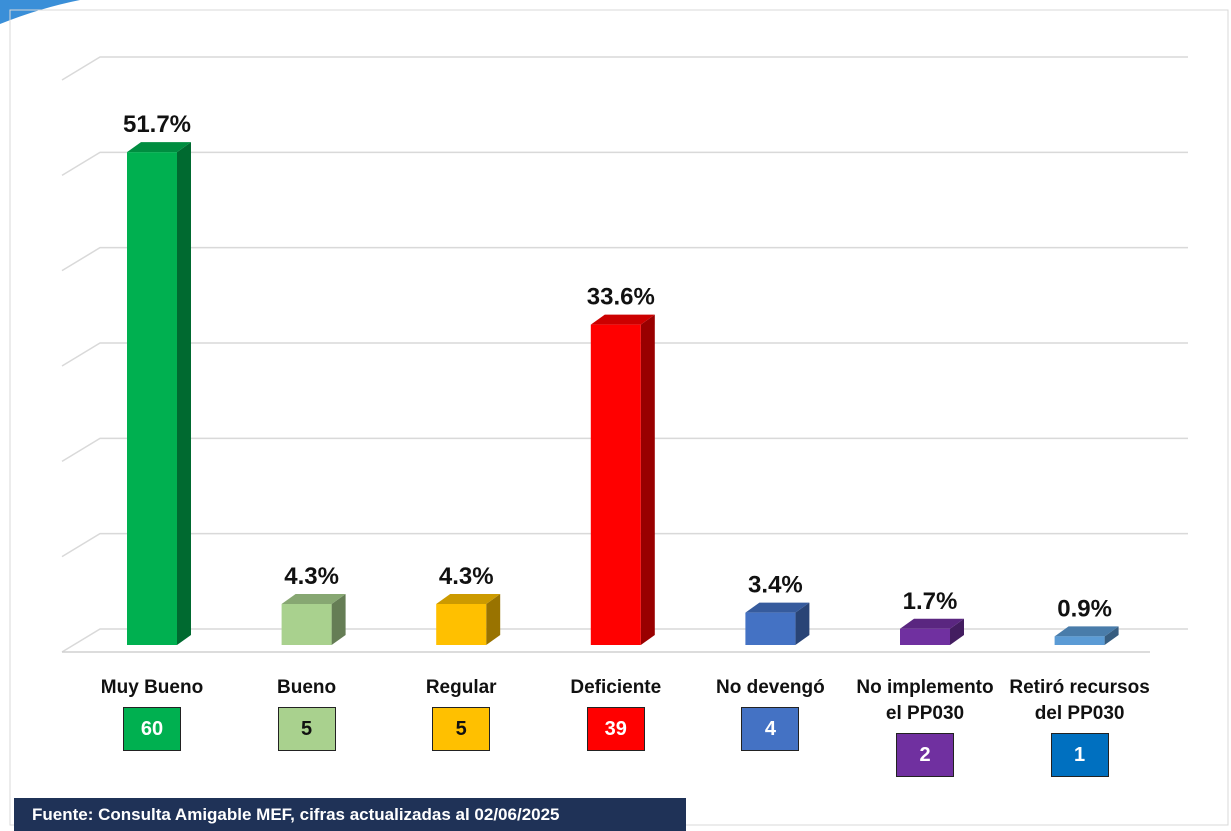 The height and width of the screenshot is (831, 1231). I want to click on value-label: 1.7%, so click(930, 601).